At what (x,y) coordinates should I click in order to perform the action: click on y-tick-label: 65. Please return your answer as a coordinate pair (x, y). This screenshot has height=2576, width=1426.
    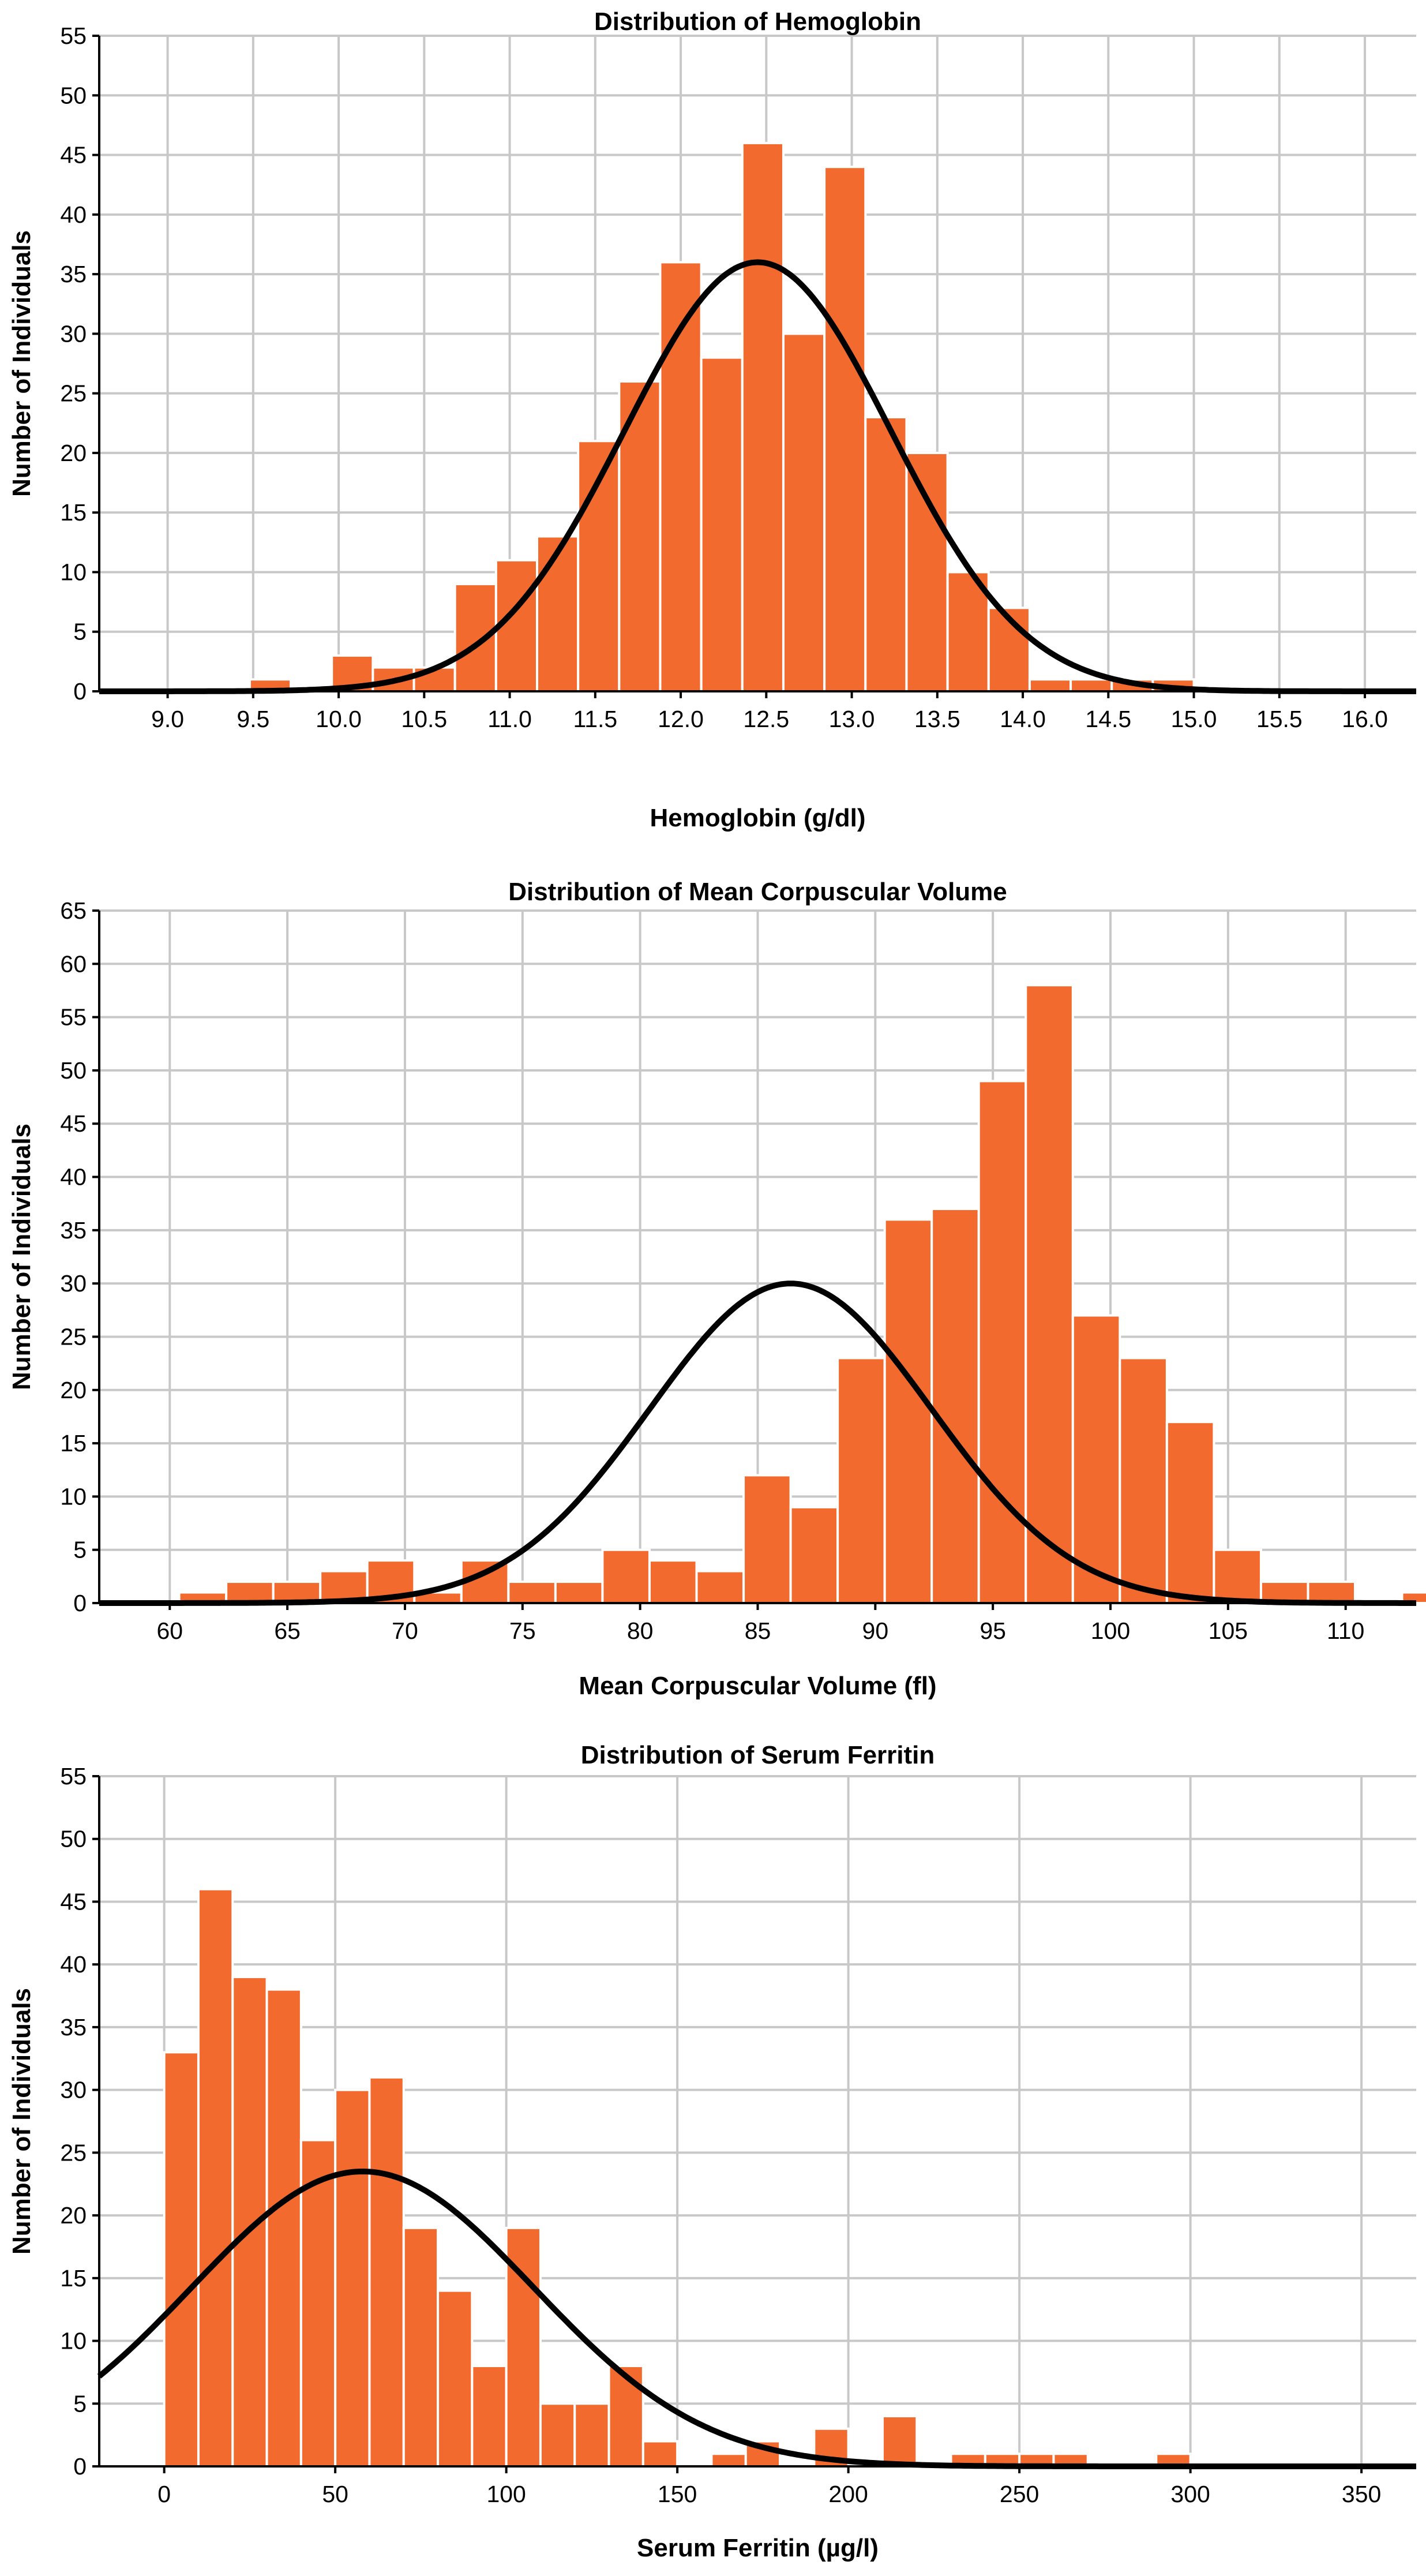
    Looking at the image, I should click on (73, 911).